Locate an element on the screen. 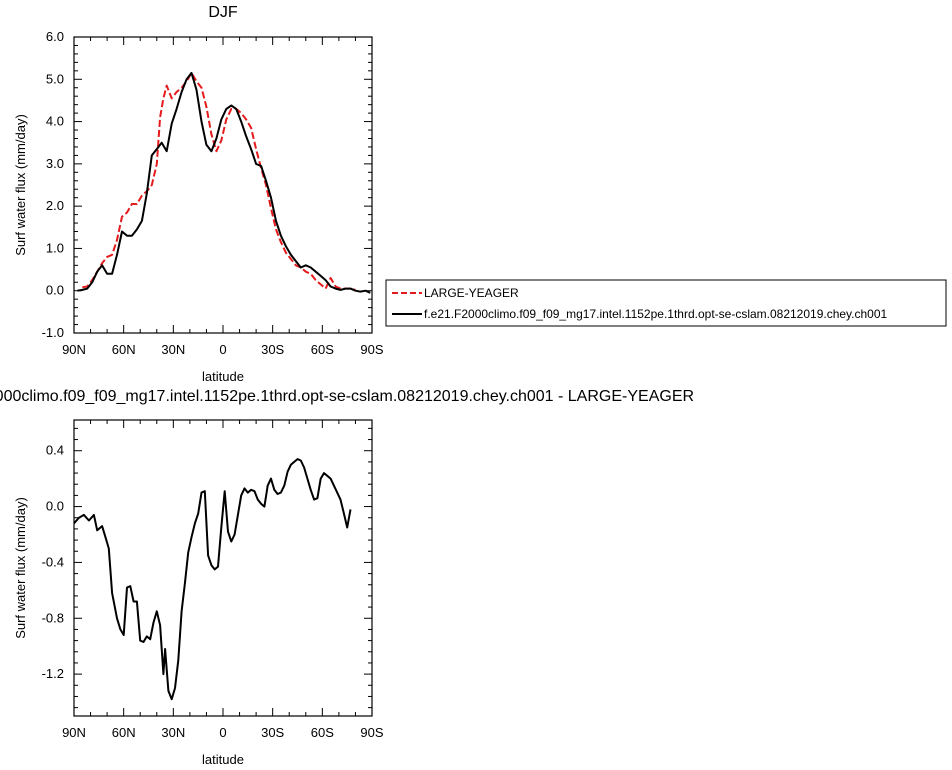  y-tick-label: 3.0 is located at coordinates (55, 163).